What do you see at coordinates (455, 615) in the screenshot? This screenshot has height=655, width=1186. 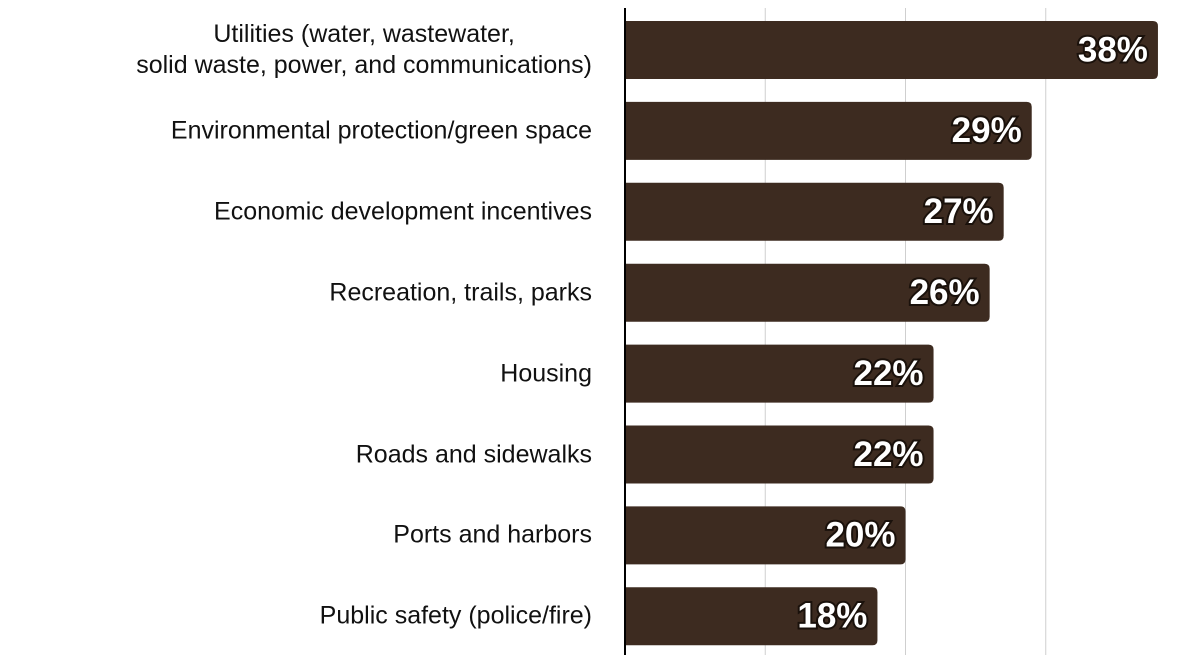 I see `category-label: Public safety (police/fire)` at bounding box center [455, 615].